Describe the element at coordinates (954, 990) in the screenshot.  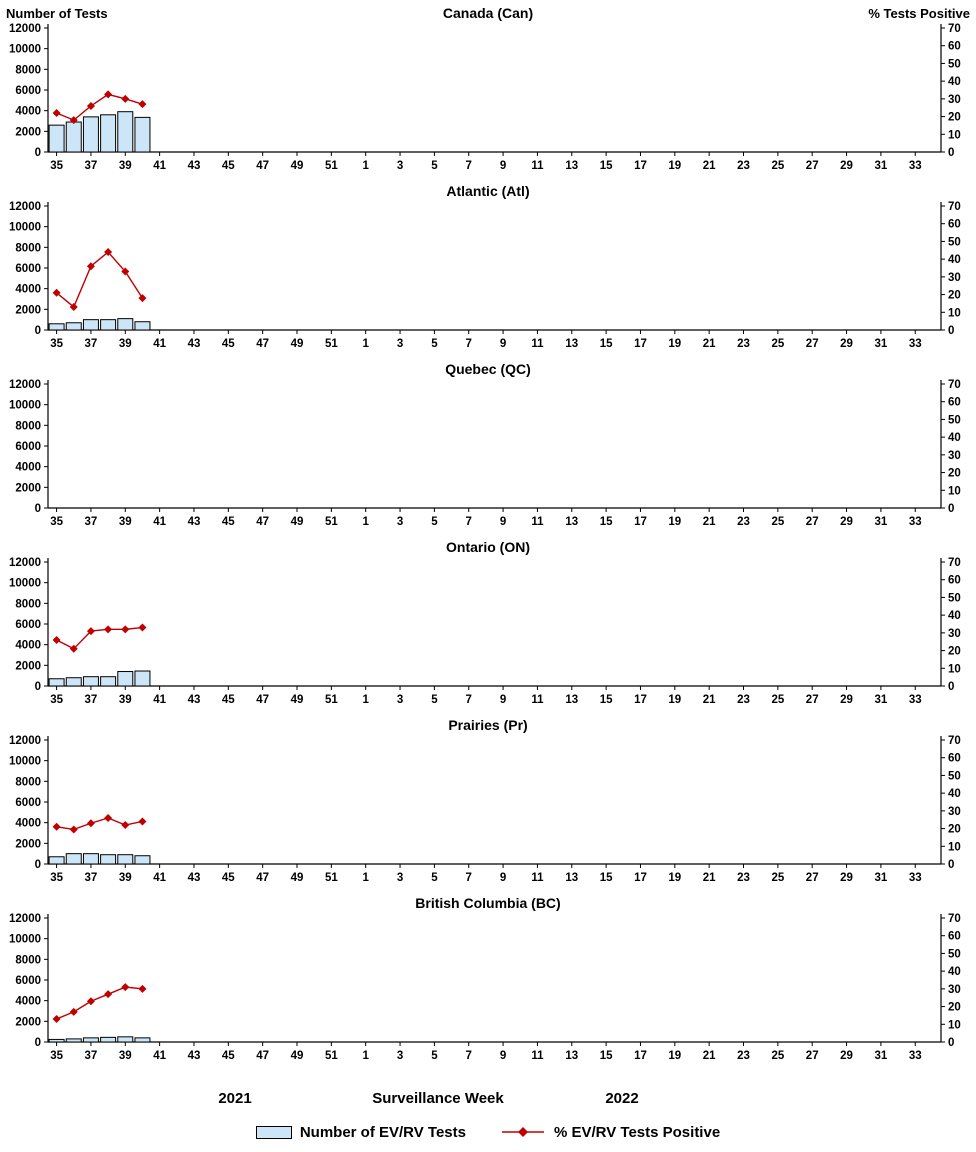
I see `y-tick-label: 30` at that location.